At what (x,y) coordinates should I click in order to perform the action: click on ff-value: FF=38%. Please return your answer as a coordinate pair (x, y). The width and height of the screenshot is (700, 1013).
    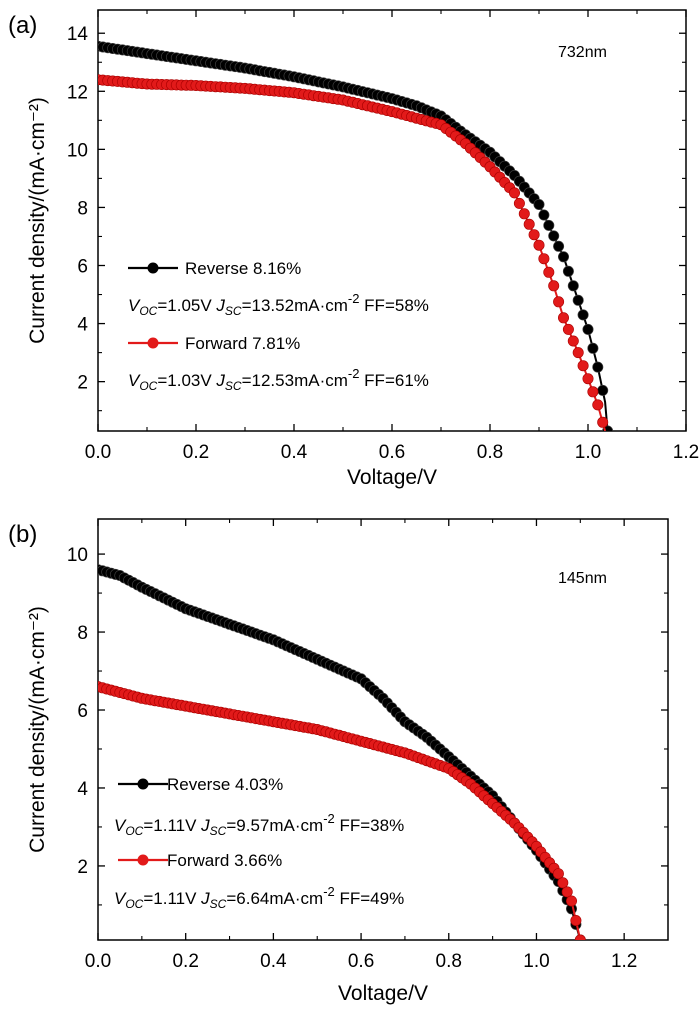
    Looking at the image, I should click on (369, 825).